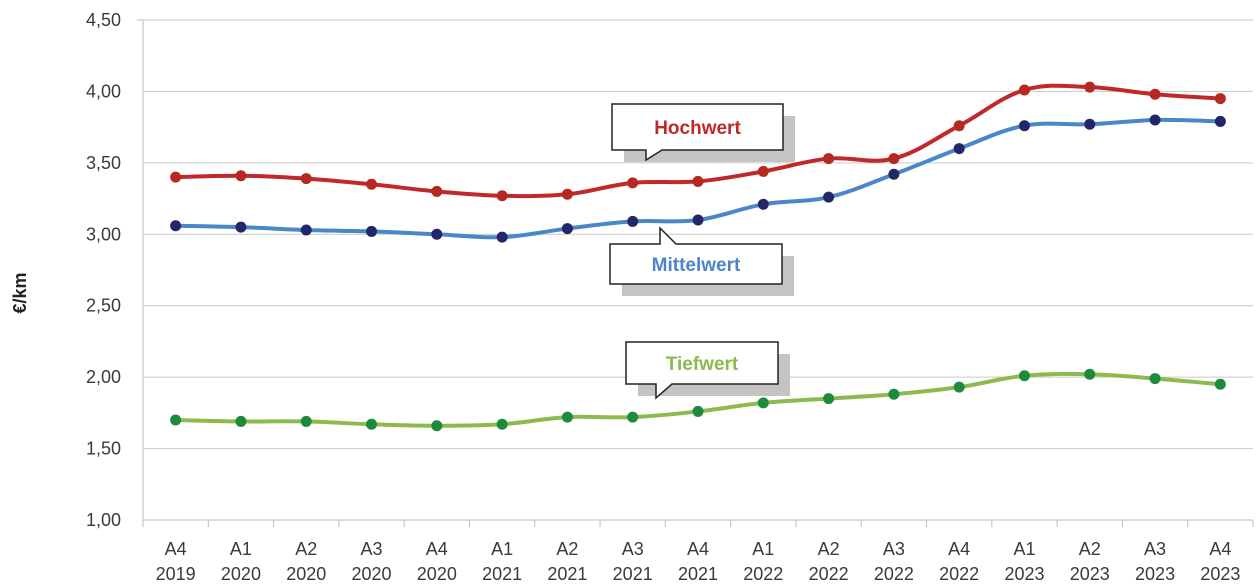 The width and height of the screenshot is (1256, 585). What do you see at coordinates (20, 292) in the screenshot?
I see `y-axis-label: €/km` at bounding box center [20, 292].